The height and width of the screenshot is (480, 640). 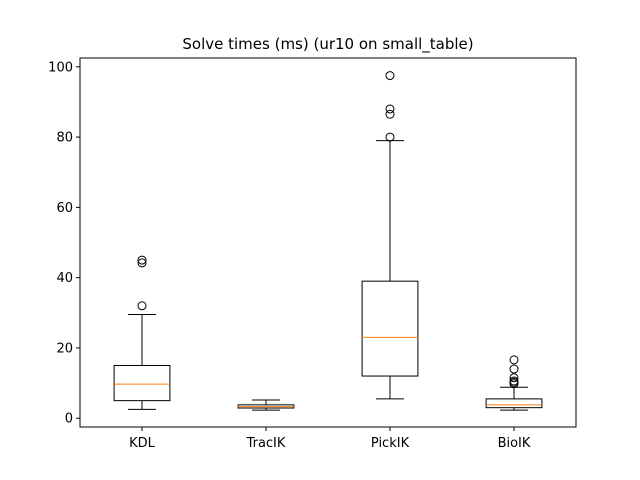 What do you see at coordinates (390, 443) in the screenshot?
I see `x-tick-label-pickik: PickIK` at bounding box center [390, 443].